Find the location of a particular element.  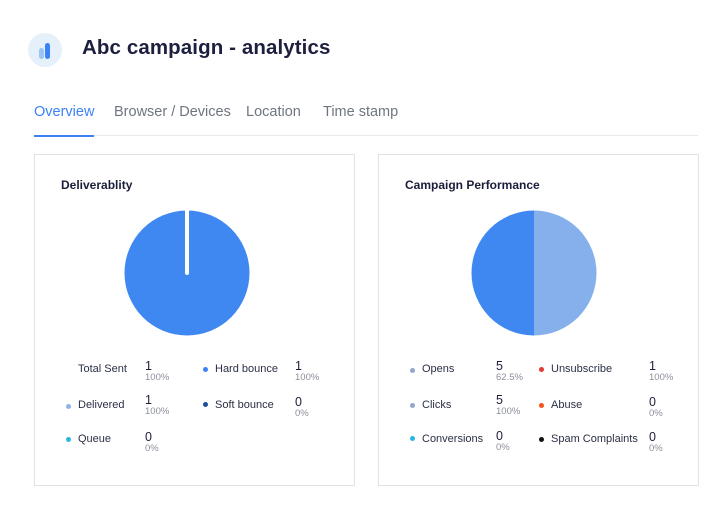

tab-time-stamp: Time stamp is located at coordinates (361, 112).